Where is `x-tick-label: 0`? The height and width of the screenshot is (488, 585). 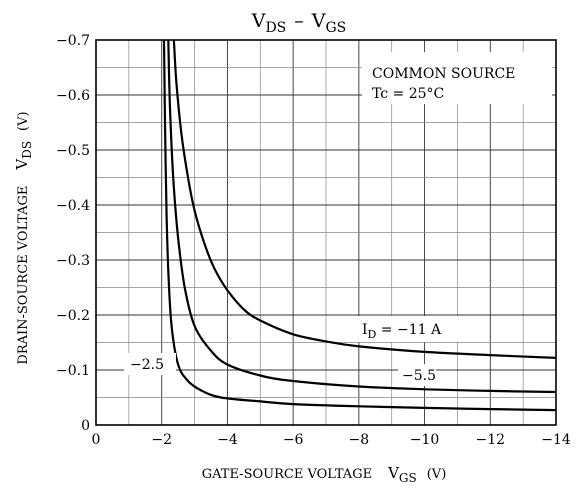
x-tick-label: 0 is located at coordinates (96, 440).